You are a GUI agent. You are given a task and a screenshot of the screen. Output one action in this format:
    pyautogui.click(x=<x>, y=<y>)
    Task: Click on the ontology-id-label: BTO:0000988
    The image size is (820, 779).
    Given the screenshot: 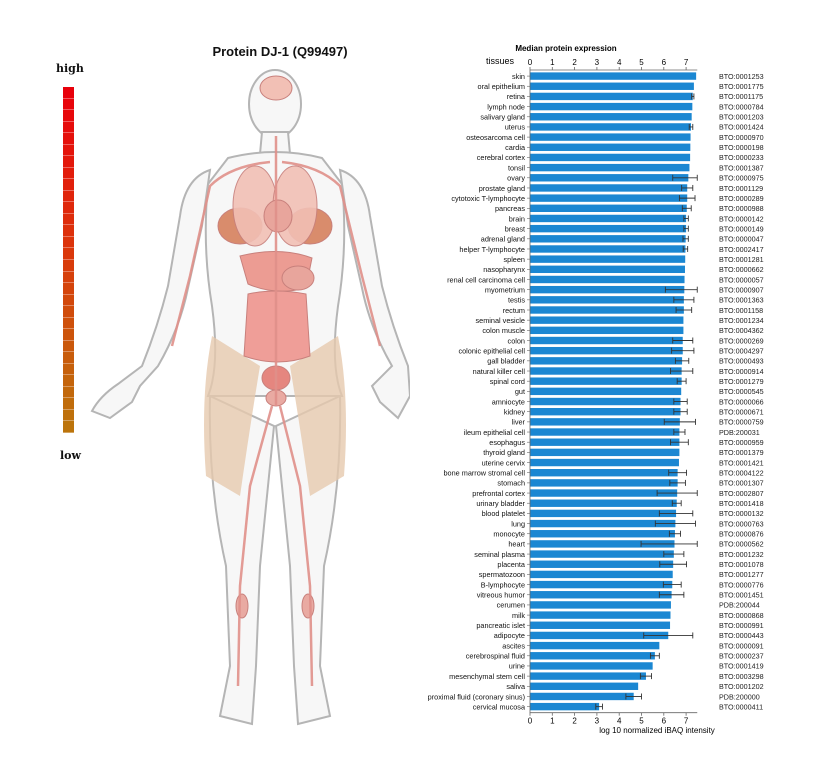 What is the action you would take?
    pyautogui.click(x=741, y=208)
    